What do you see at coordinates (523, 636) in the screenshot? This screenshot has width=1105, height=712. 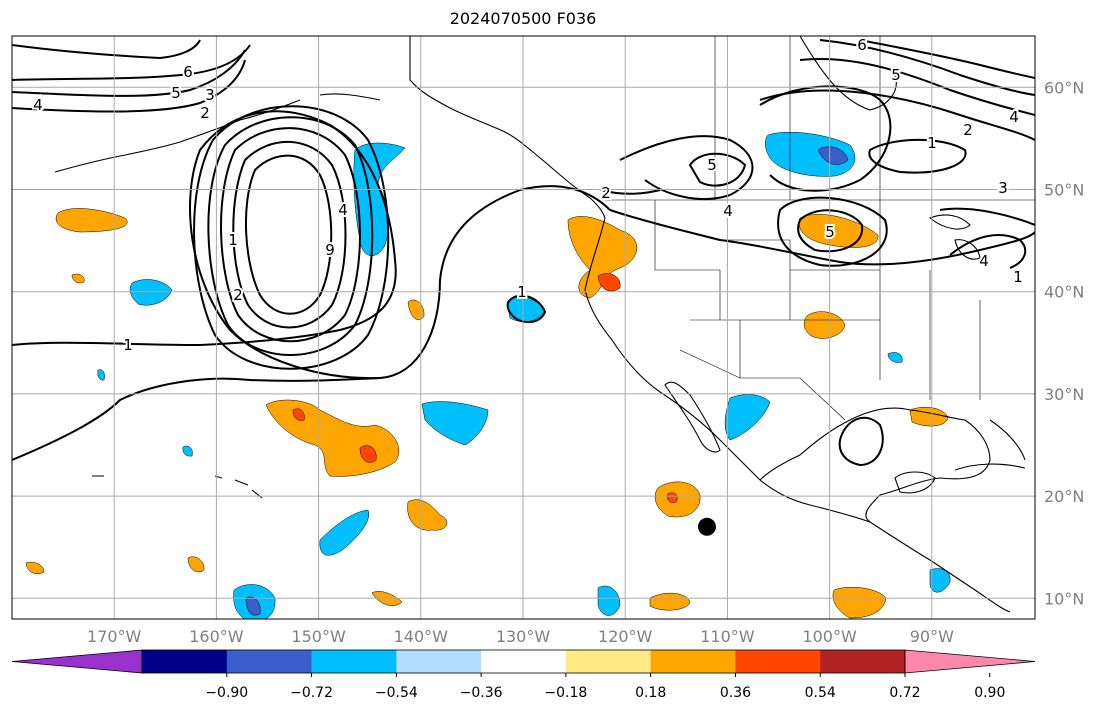 I see `longitude-tick-label: 130°W` at bounding box center [523, 636].